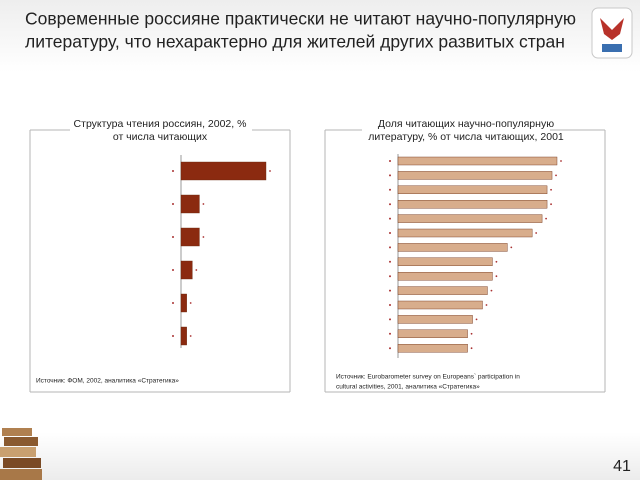 This screenshot has height=480, width=640. Describe the element at coordinates (466, 137) in the screenshot. I see `chart-title: литературу, % от числа читающих, 2001` at that location.